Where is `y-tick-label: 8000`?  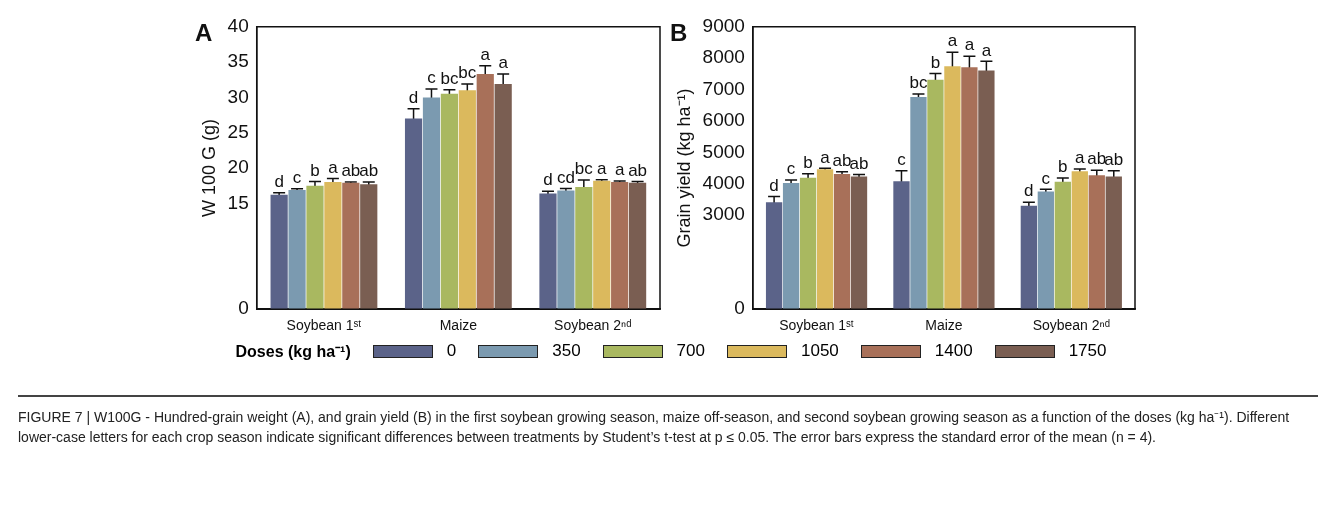
y-tick-label: 8000 is located at coordinates (723, 57).